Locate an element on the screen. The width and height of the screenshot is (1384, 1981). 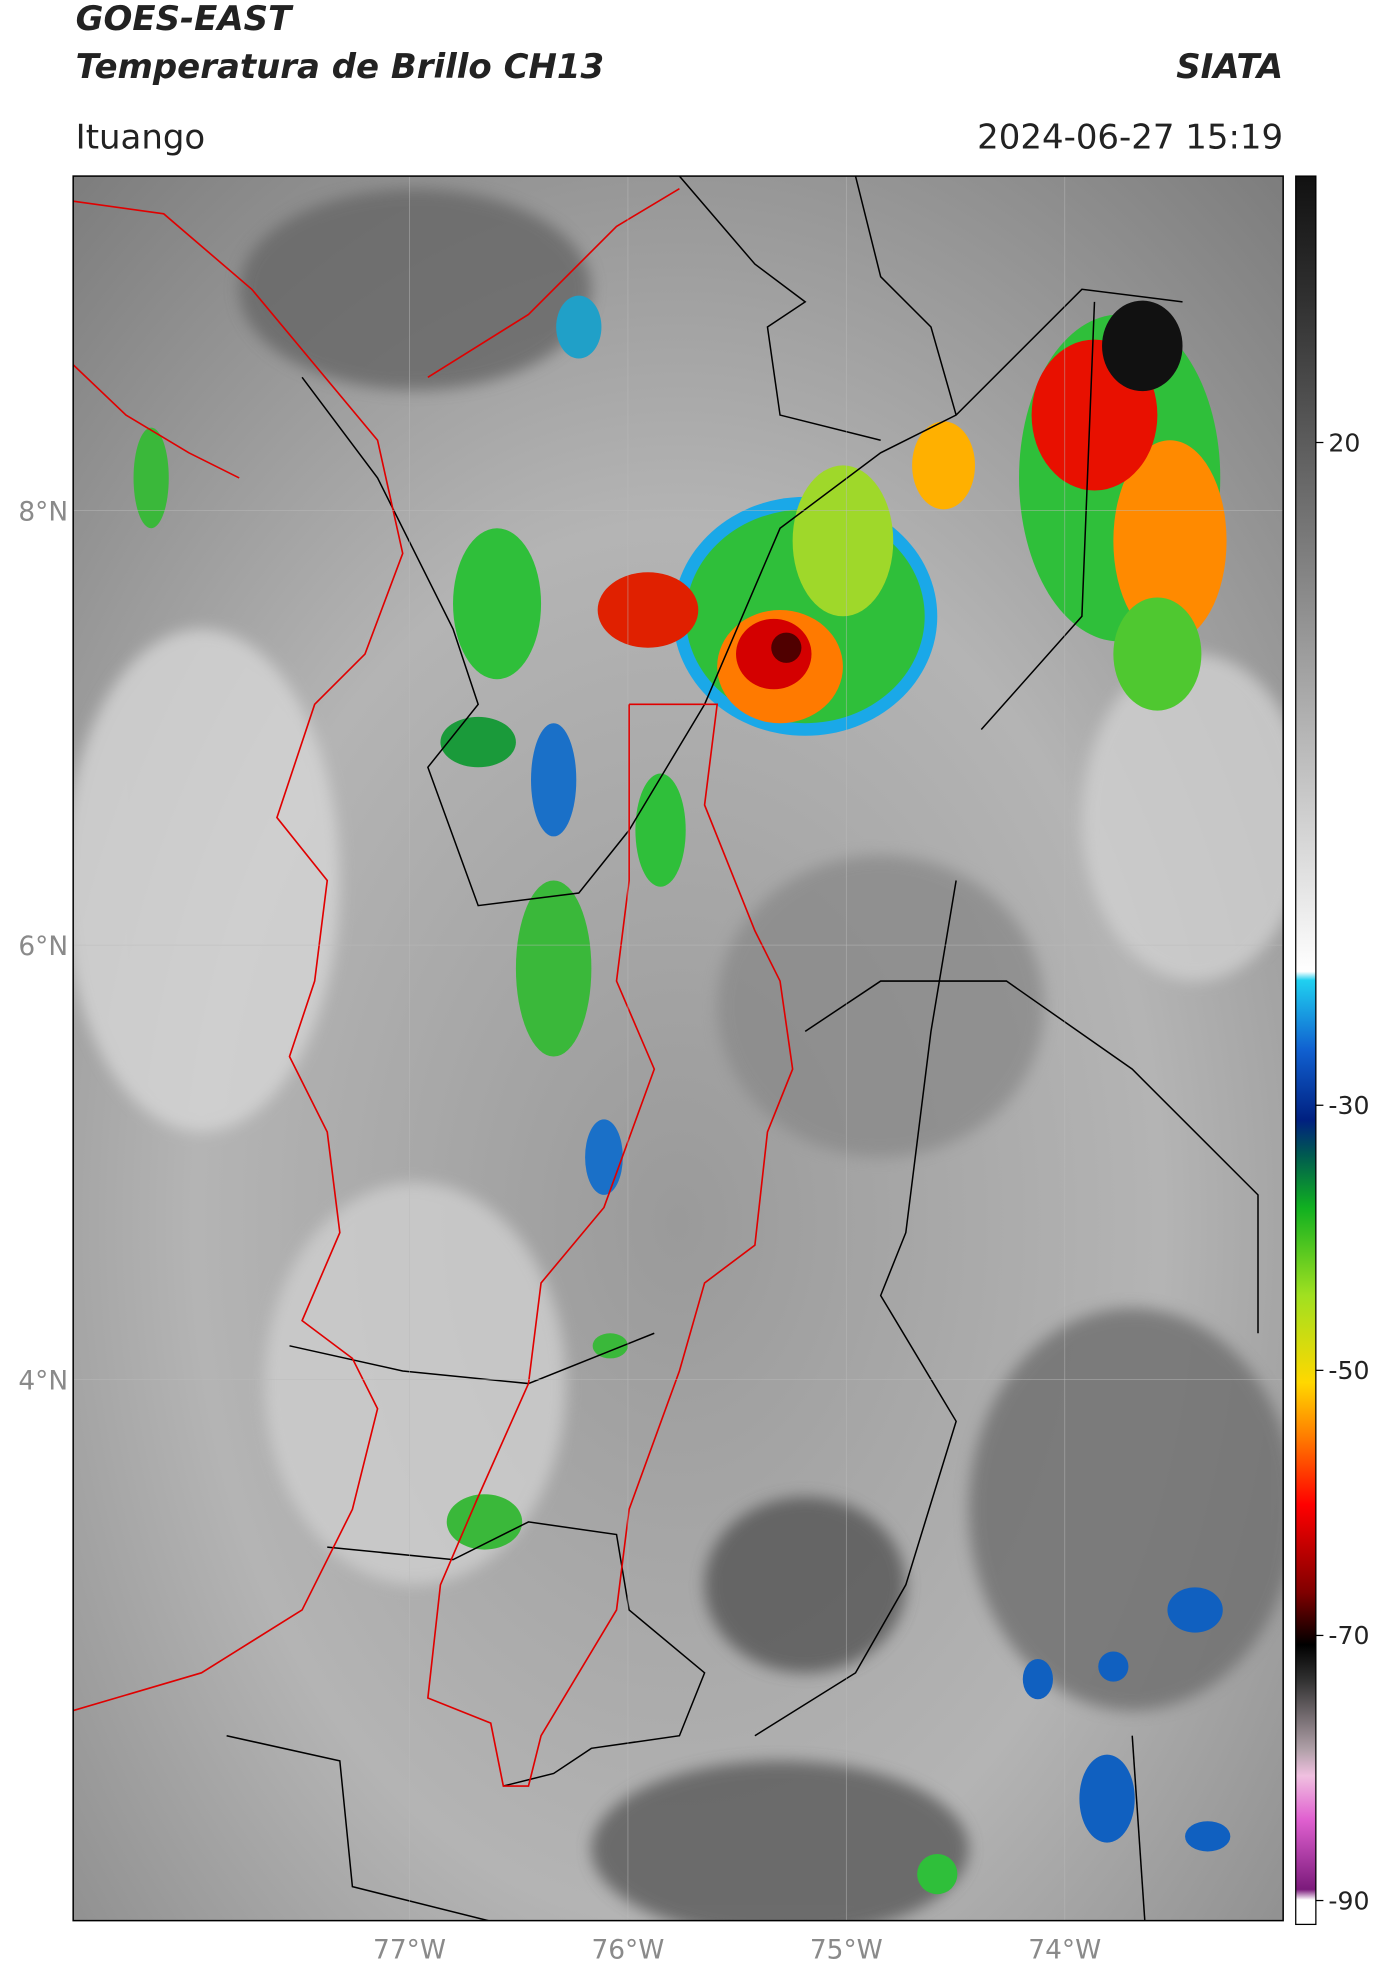
colorbar-tick-label: -90 is located at coordinates (1348, 1900).